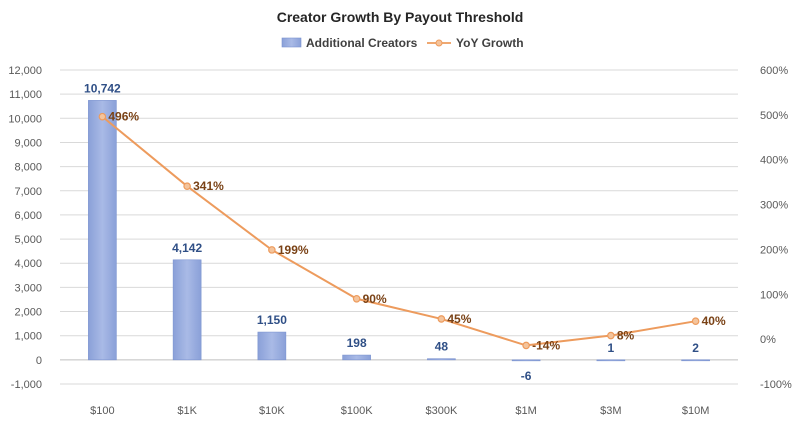 This screenshot has height=428, width=800. Describe the element at coordinates (25, 71) in the screenshot. I see `left-axis-tick-label: 12,000` at that location.